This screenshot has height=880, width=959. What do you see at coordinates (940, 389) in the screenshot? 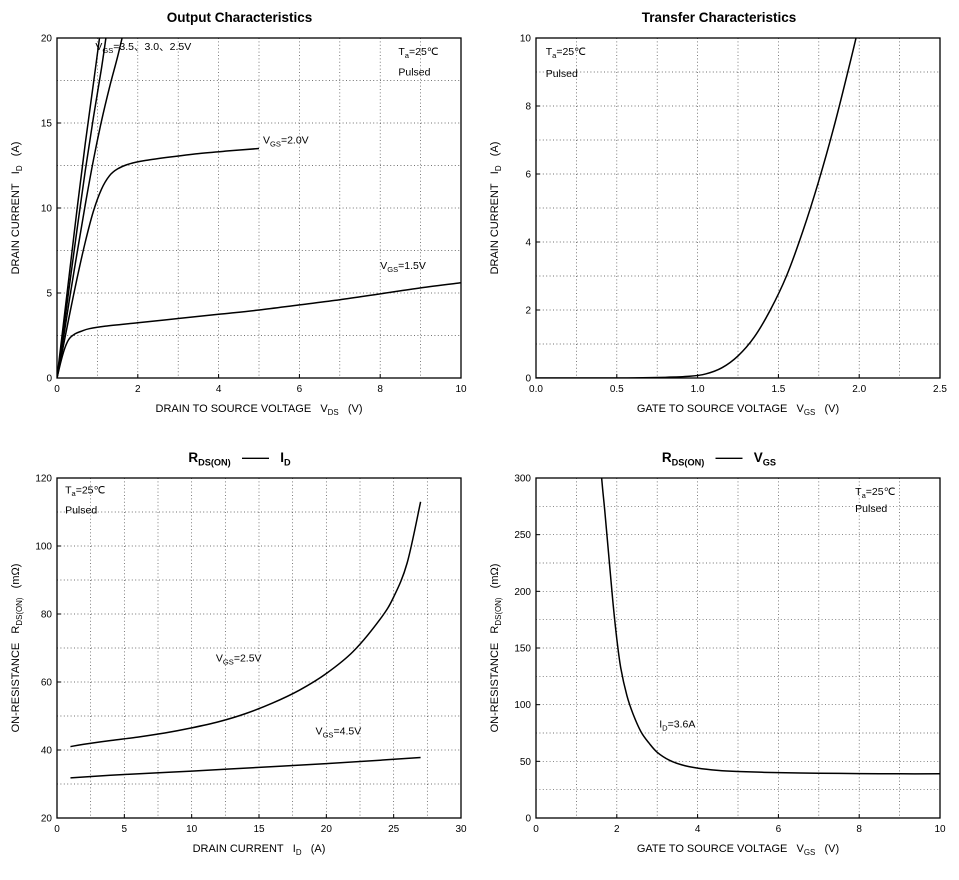
I see `svg-text: 2.5` at bounding box center [940, 389].